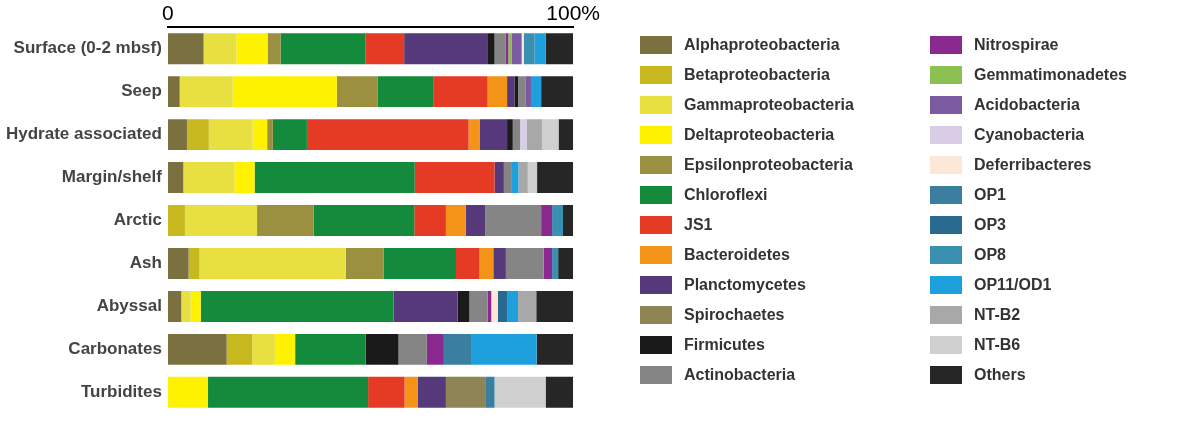 This screenshot has width=1191, height=435. What do you see at coordinates (768, 165) in the screenshot?
I see `legend-label: Epsilonproteobacteria` at bounding box center [768, 165].